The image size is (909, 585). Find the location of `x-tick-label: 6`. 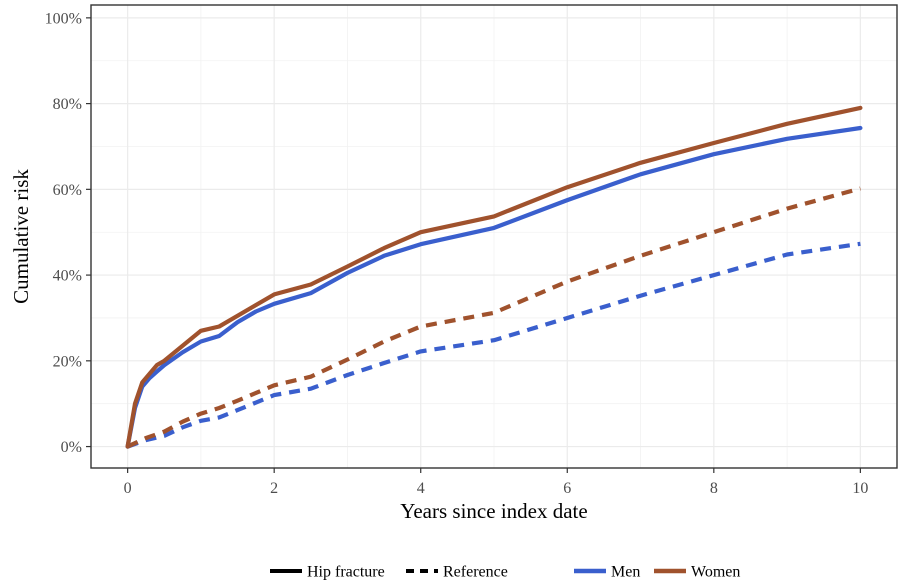

x-tick-label: 6 is located at coordinates (567, 488).